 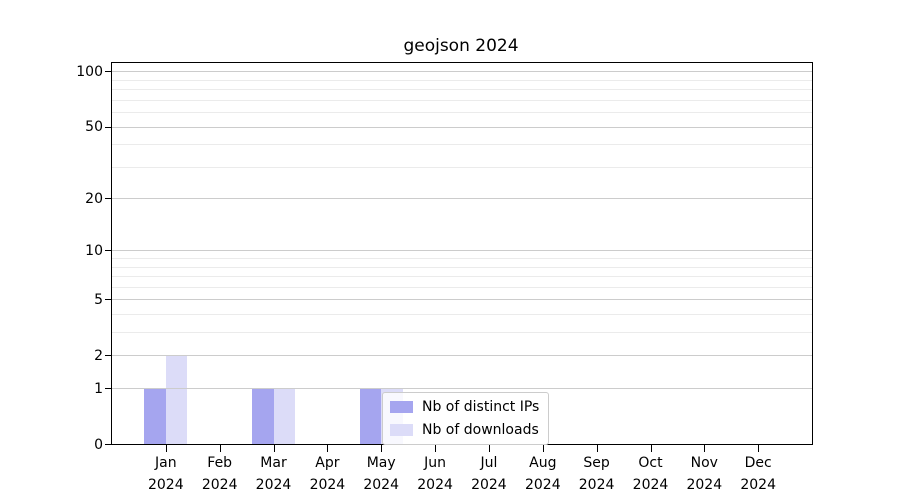 What do you see at coordinates (481, 407) in the screenshot?
I see `legend-label-distinct-ips: Nb of distinct IPs` at bounding box center [481, 407].